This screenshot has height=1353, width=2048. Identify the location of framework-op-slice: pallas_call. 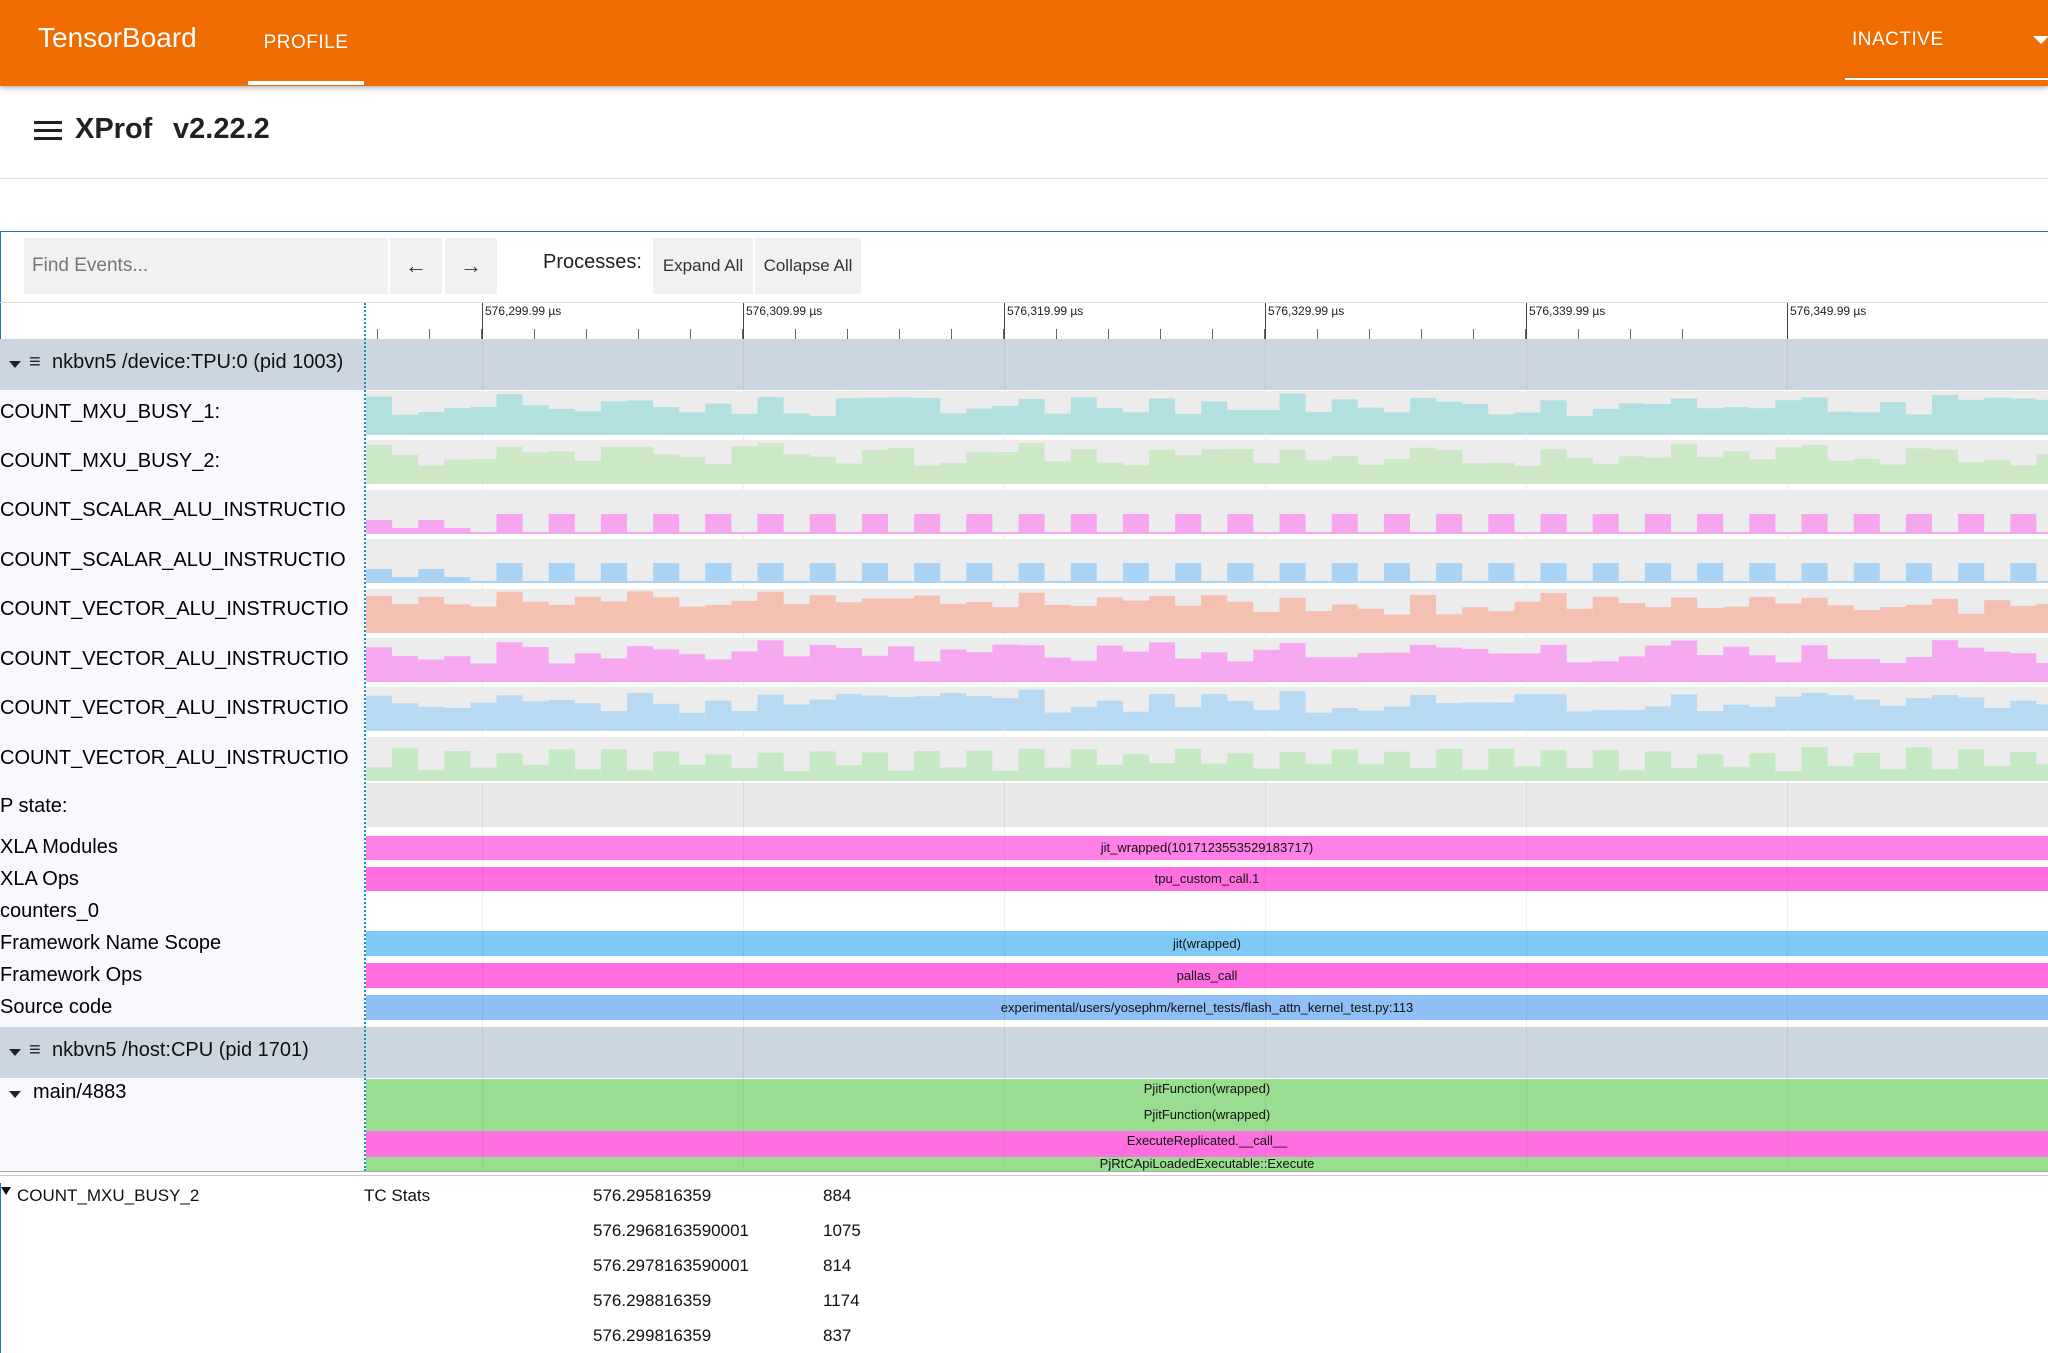
(1207, 975).